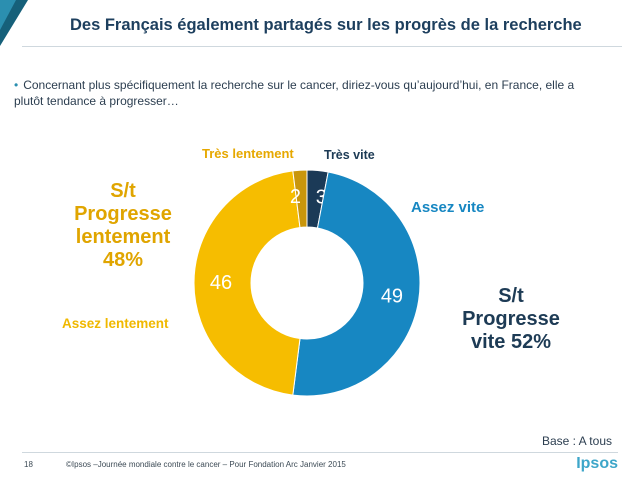 The height and width of the screenshot is (478, 638). I want to click on subtotal-lentement-line: lentement, so click(123, 237).